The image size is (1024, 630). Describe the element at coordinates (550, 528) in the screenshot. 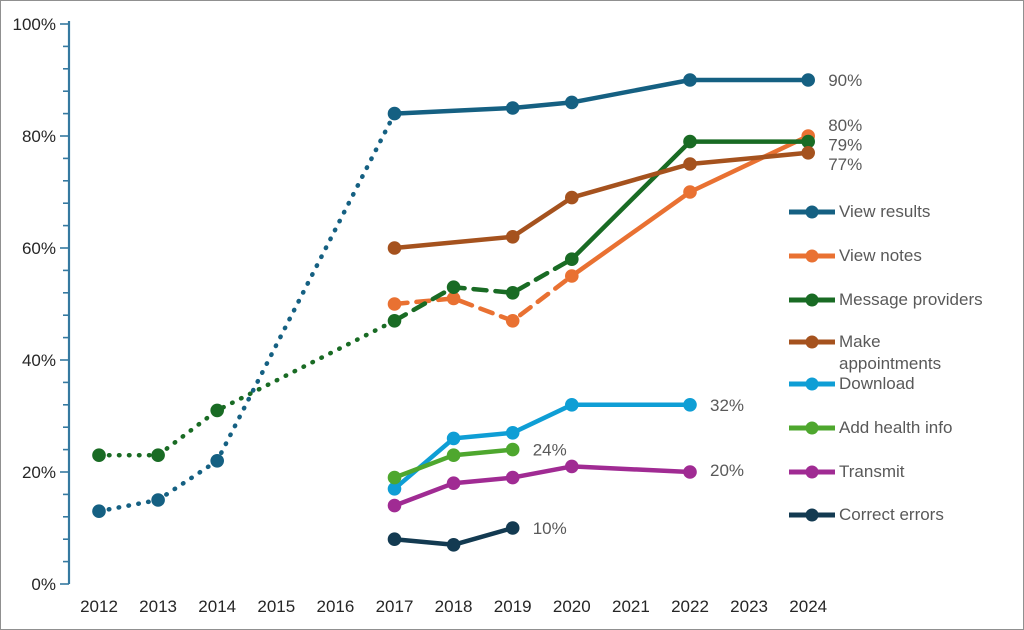

I see `data-label-correct-errors: 10%` at that location.